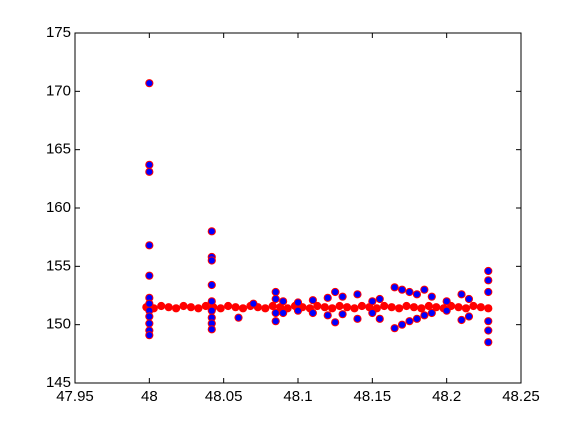 The image size is (576, 437). Describe the element at coordinates (58, 32) in the screenshot. I see `y-tick-label: 175` at that location.